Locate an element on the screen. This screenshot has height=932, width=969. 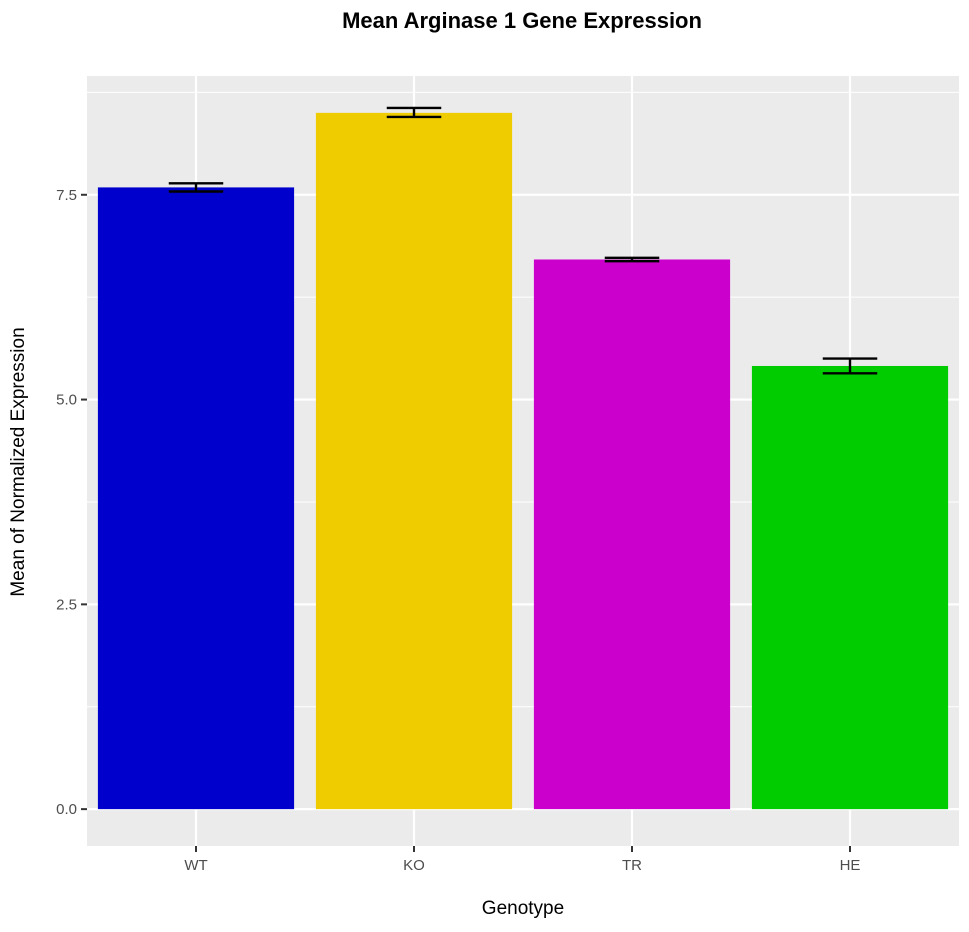
x-tick-label: HE is located at coordinates (850, 865).